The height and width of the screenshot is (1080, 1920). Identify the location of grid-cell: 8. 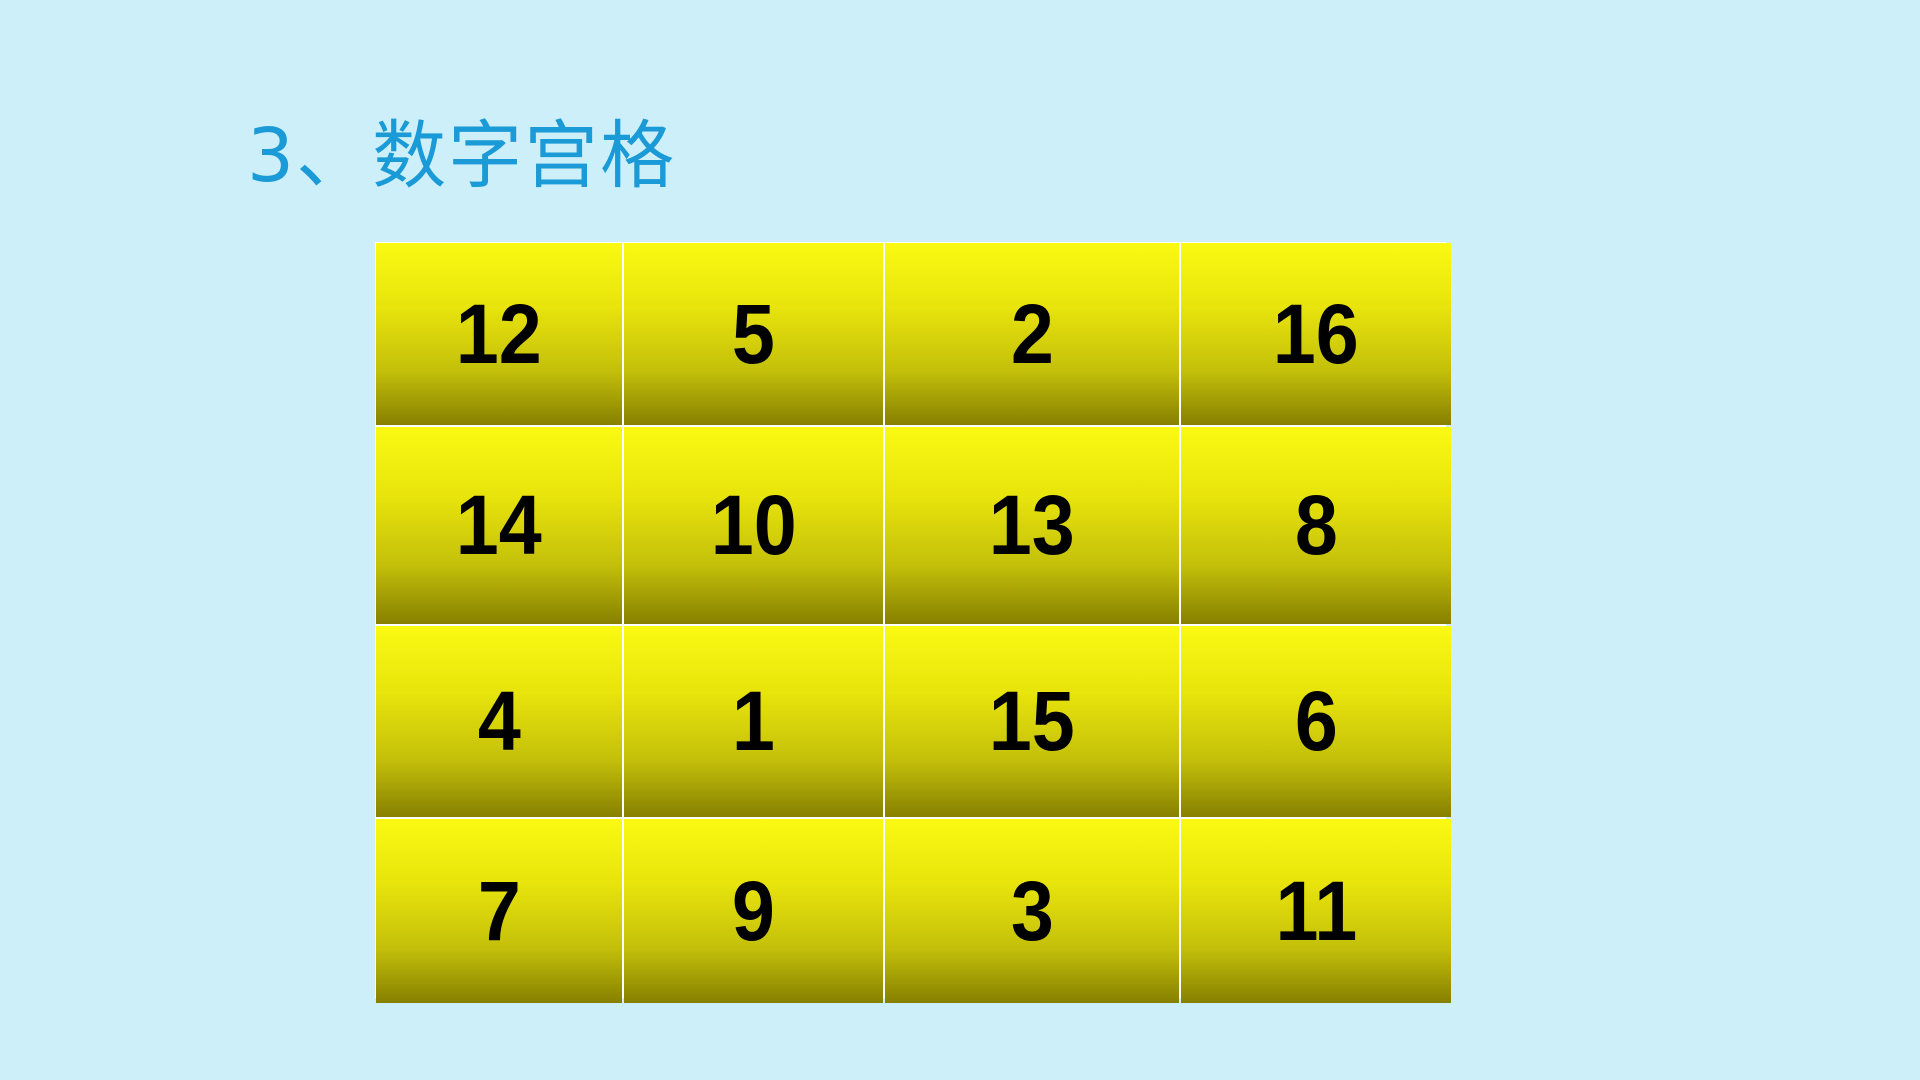
(1316, 525).